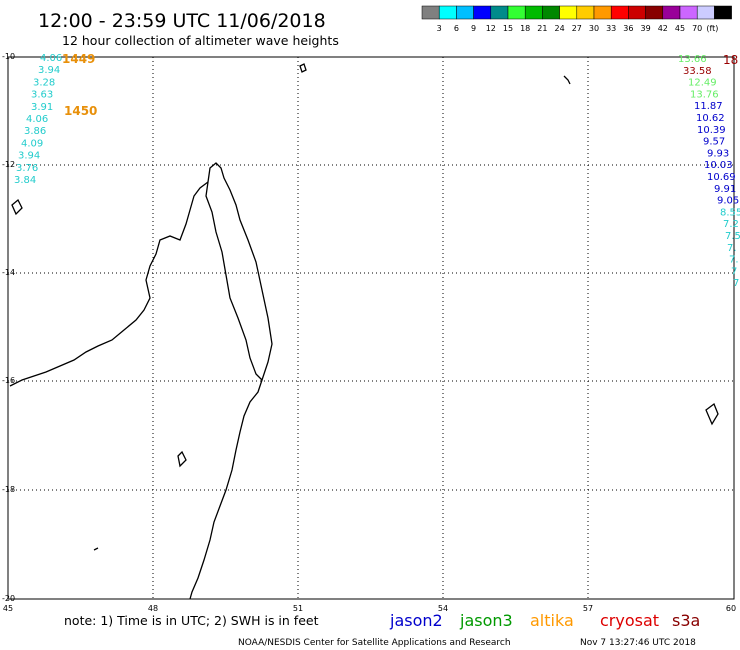 The image size is (740, 650). Describe the element at coordinates (8, 489) in the screenshot. I see `lat-label: -18` at that location.